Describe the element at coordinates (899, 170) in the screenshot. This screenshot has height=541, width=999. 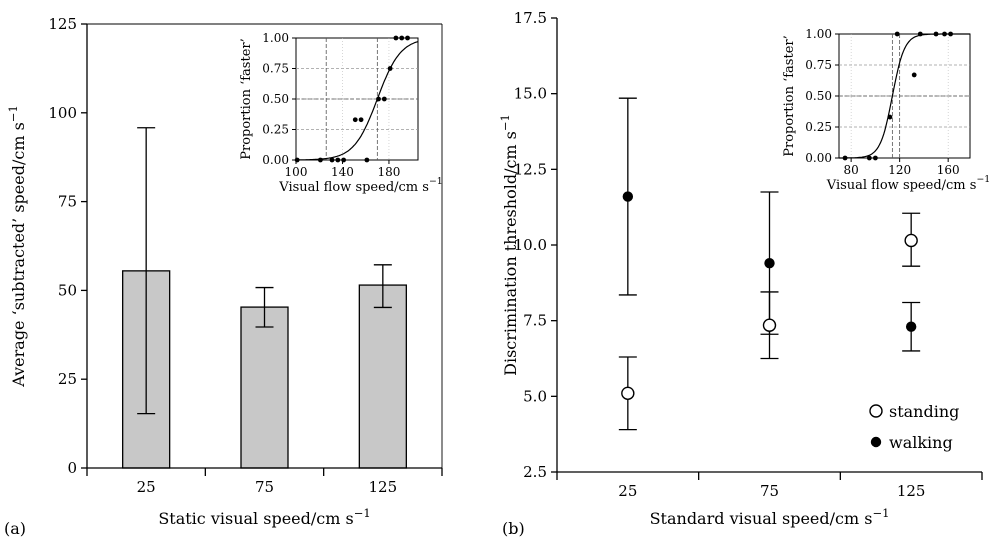
I see `inset-x-tick-label: 120` at that location.